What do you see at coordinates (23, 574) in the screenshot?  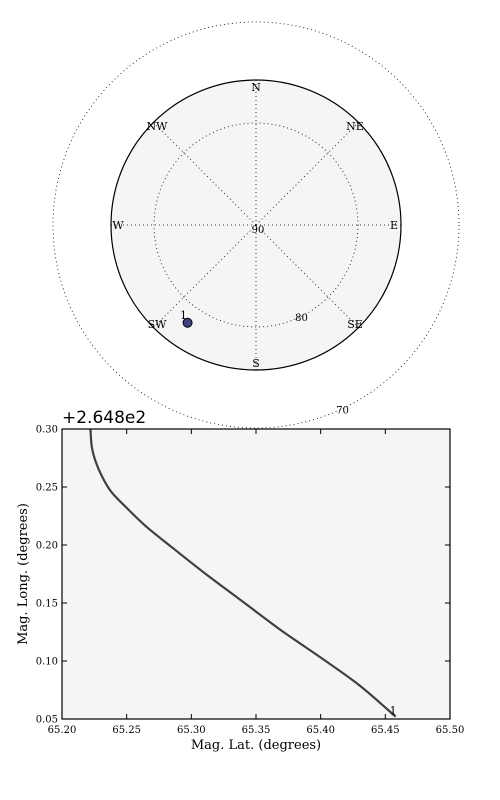 I see `y-axis-label: Mag. Long. (degrees)` at bounding box center [23, 574].